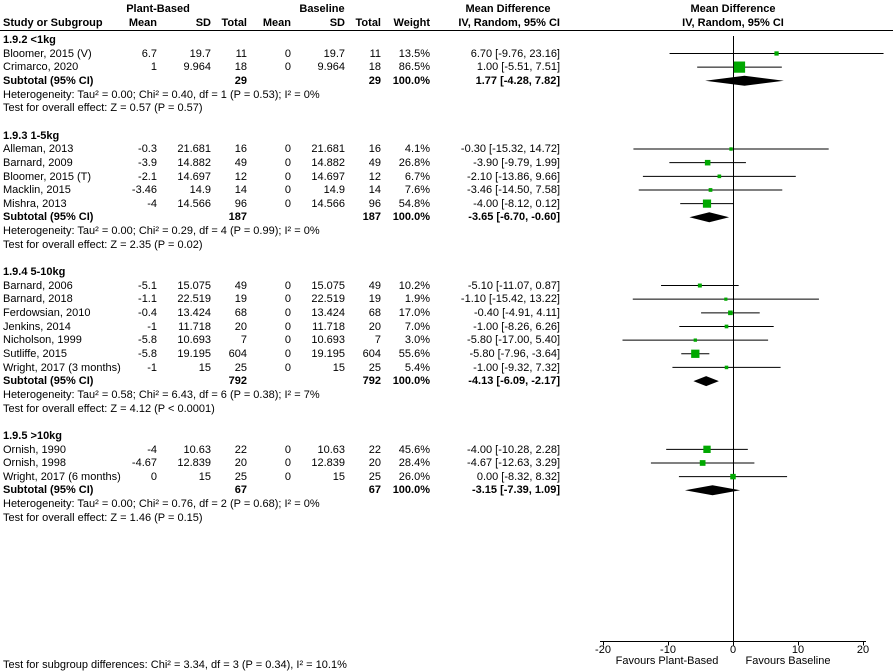  What do you see at coordinates (38, 299) in the screenshot?
I see `study-name: Barnard, 2018` at bounding box center [38, 299].